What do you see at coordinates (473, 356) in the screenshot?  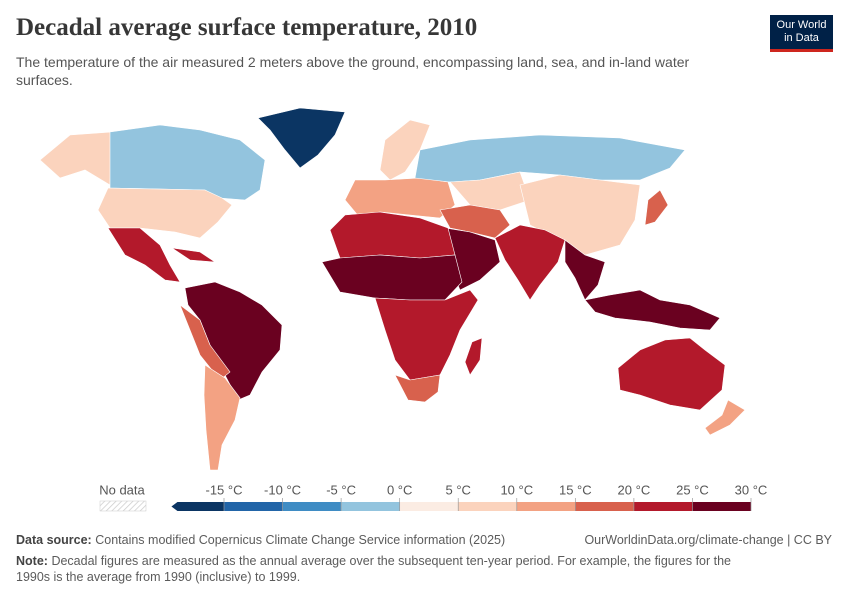 I see `madagascar` at bounding box center [473, 356].